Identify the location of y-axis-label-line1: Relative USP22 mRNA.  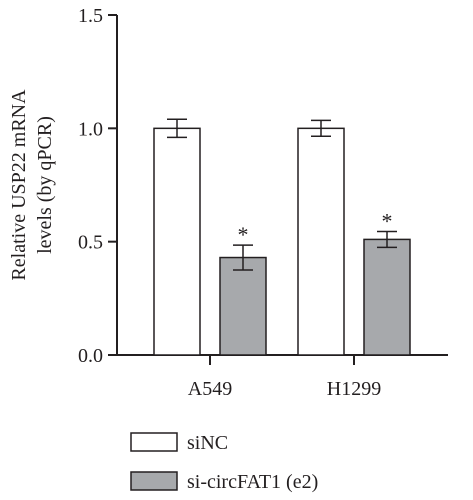
(19, 185).